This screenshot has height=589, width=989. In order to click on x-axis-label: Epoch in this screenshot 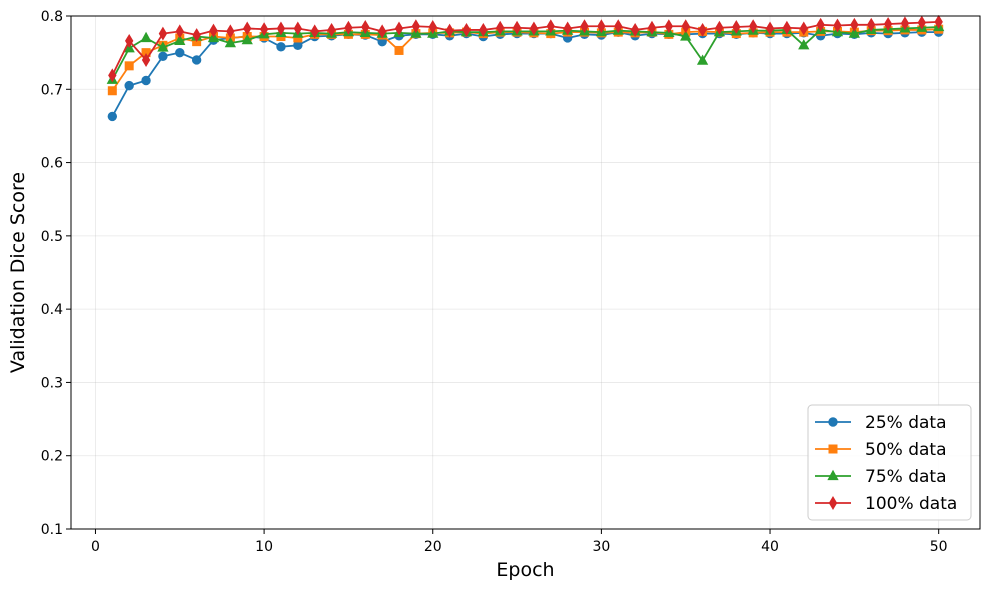, I will do `click(525, 570)`.